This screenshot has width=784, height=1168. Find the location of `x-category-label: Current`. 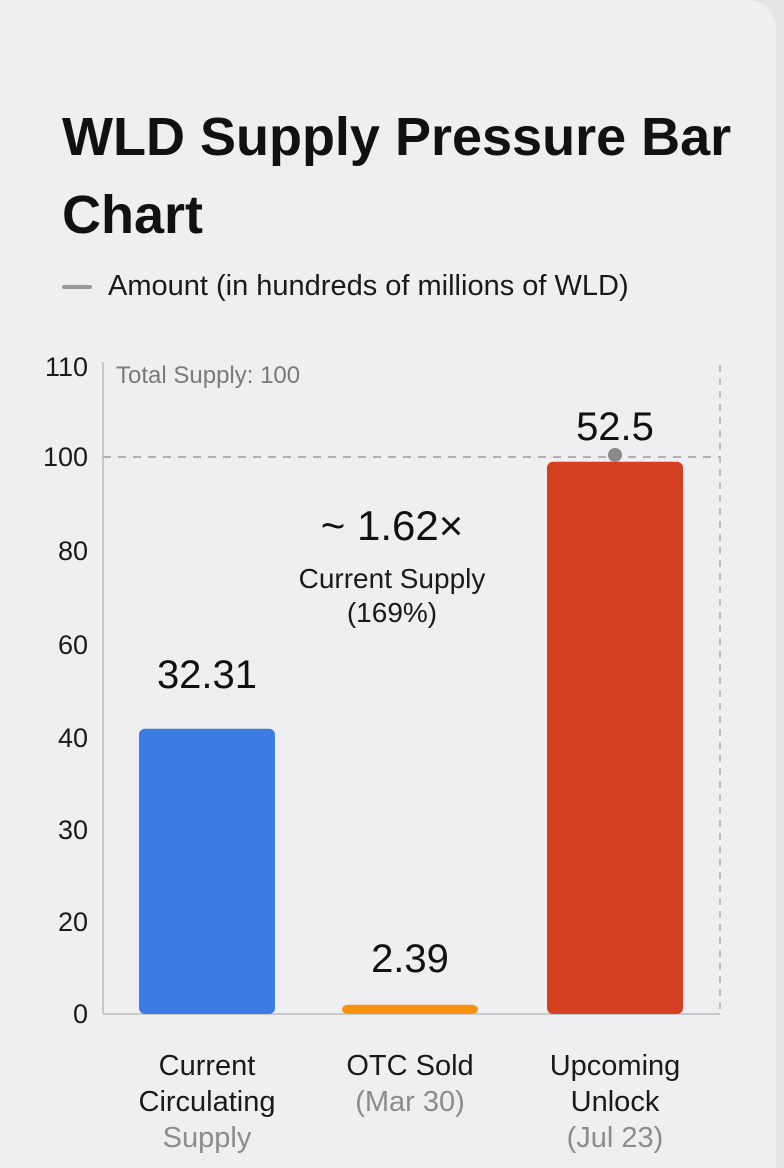

x-category-label: Current is located at coordinates (207, 1066).